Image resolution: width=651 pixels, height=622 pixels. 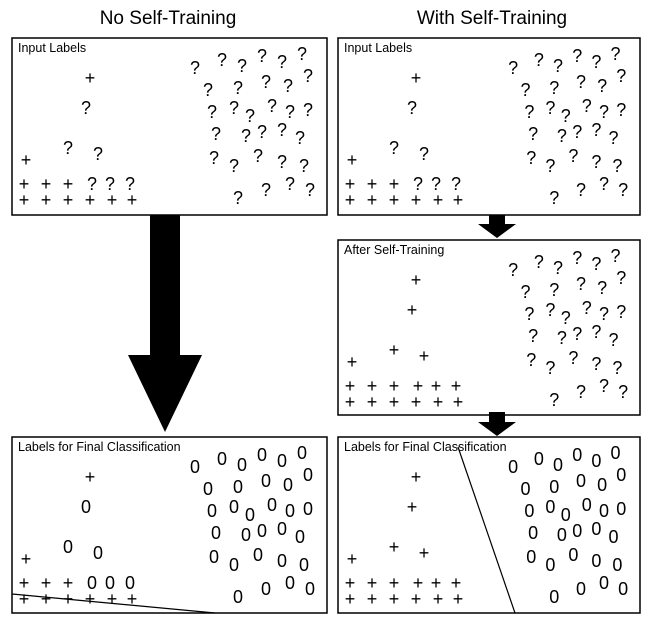 What do you see at coordinates (425, 447) in the screenshot?
I see `panel-title: Labels for Final Classification` at bounding box center [425, 447].